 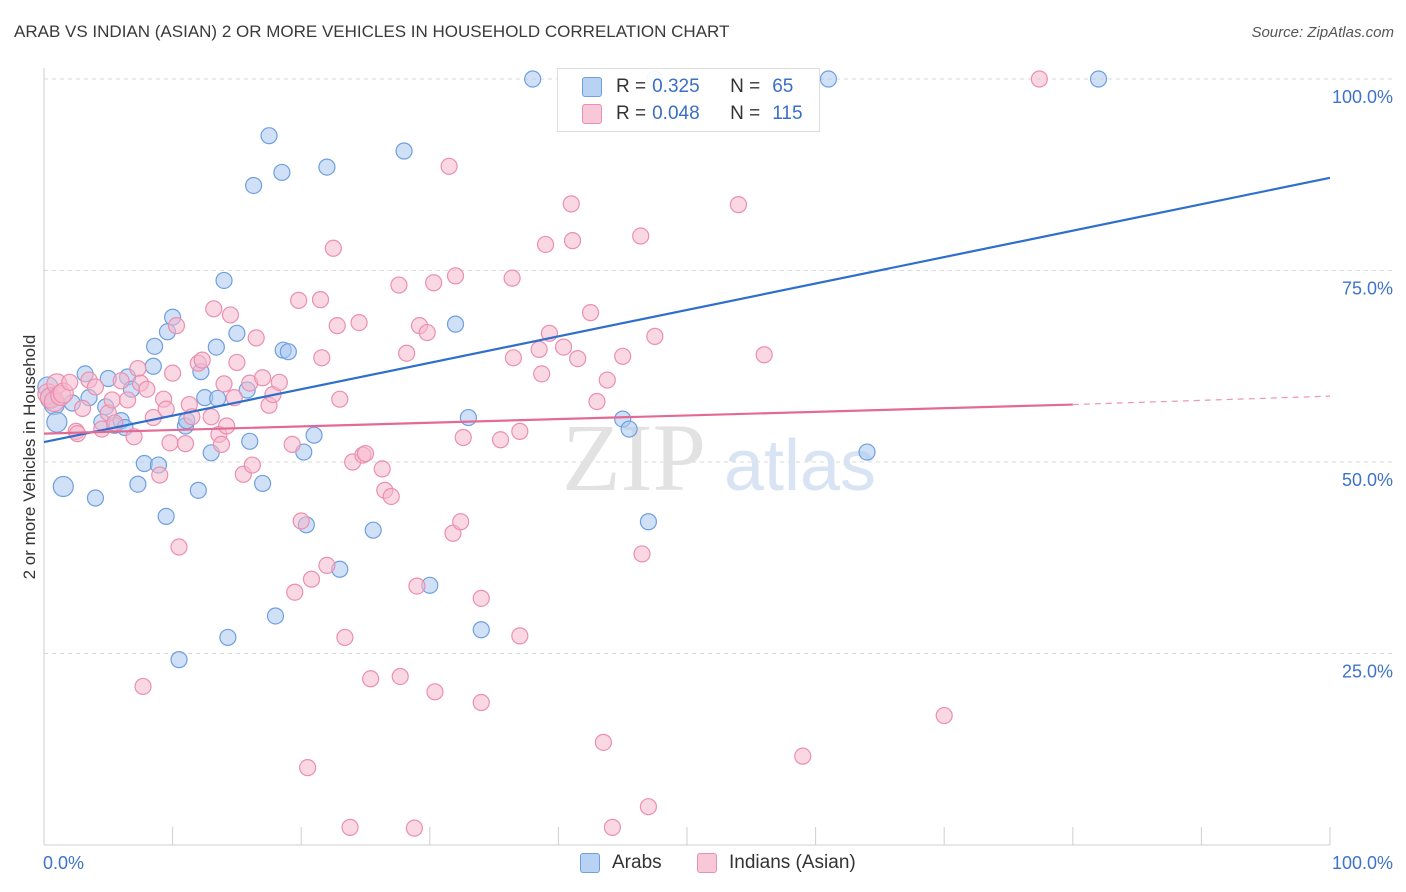 What do you see at coordinates (63, 863) in the screenshot?
I see `x-tick-label: 0.0%` at bounding box center [63, 863].